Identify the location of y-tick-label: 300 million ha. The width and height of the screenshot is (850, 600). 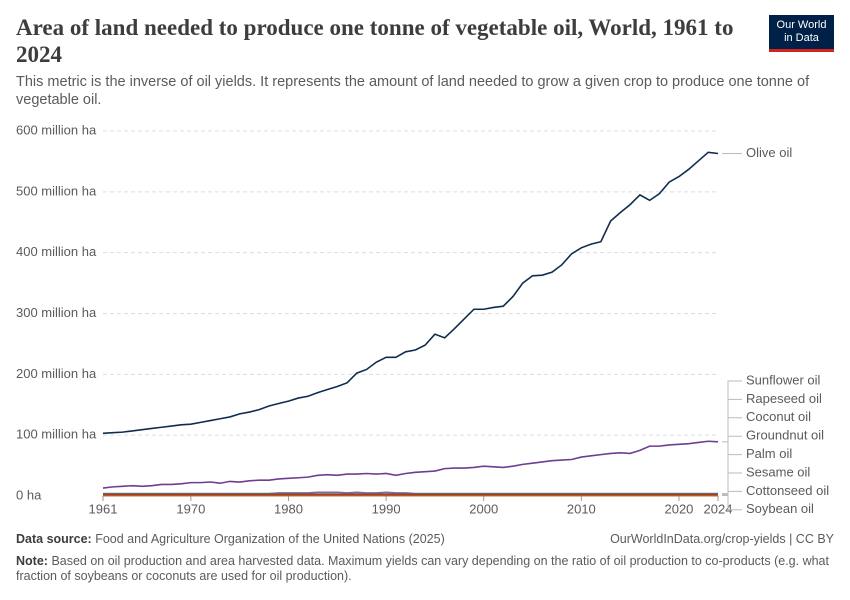
(56, 312).